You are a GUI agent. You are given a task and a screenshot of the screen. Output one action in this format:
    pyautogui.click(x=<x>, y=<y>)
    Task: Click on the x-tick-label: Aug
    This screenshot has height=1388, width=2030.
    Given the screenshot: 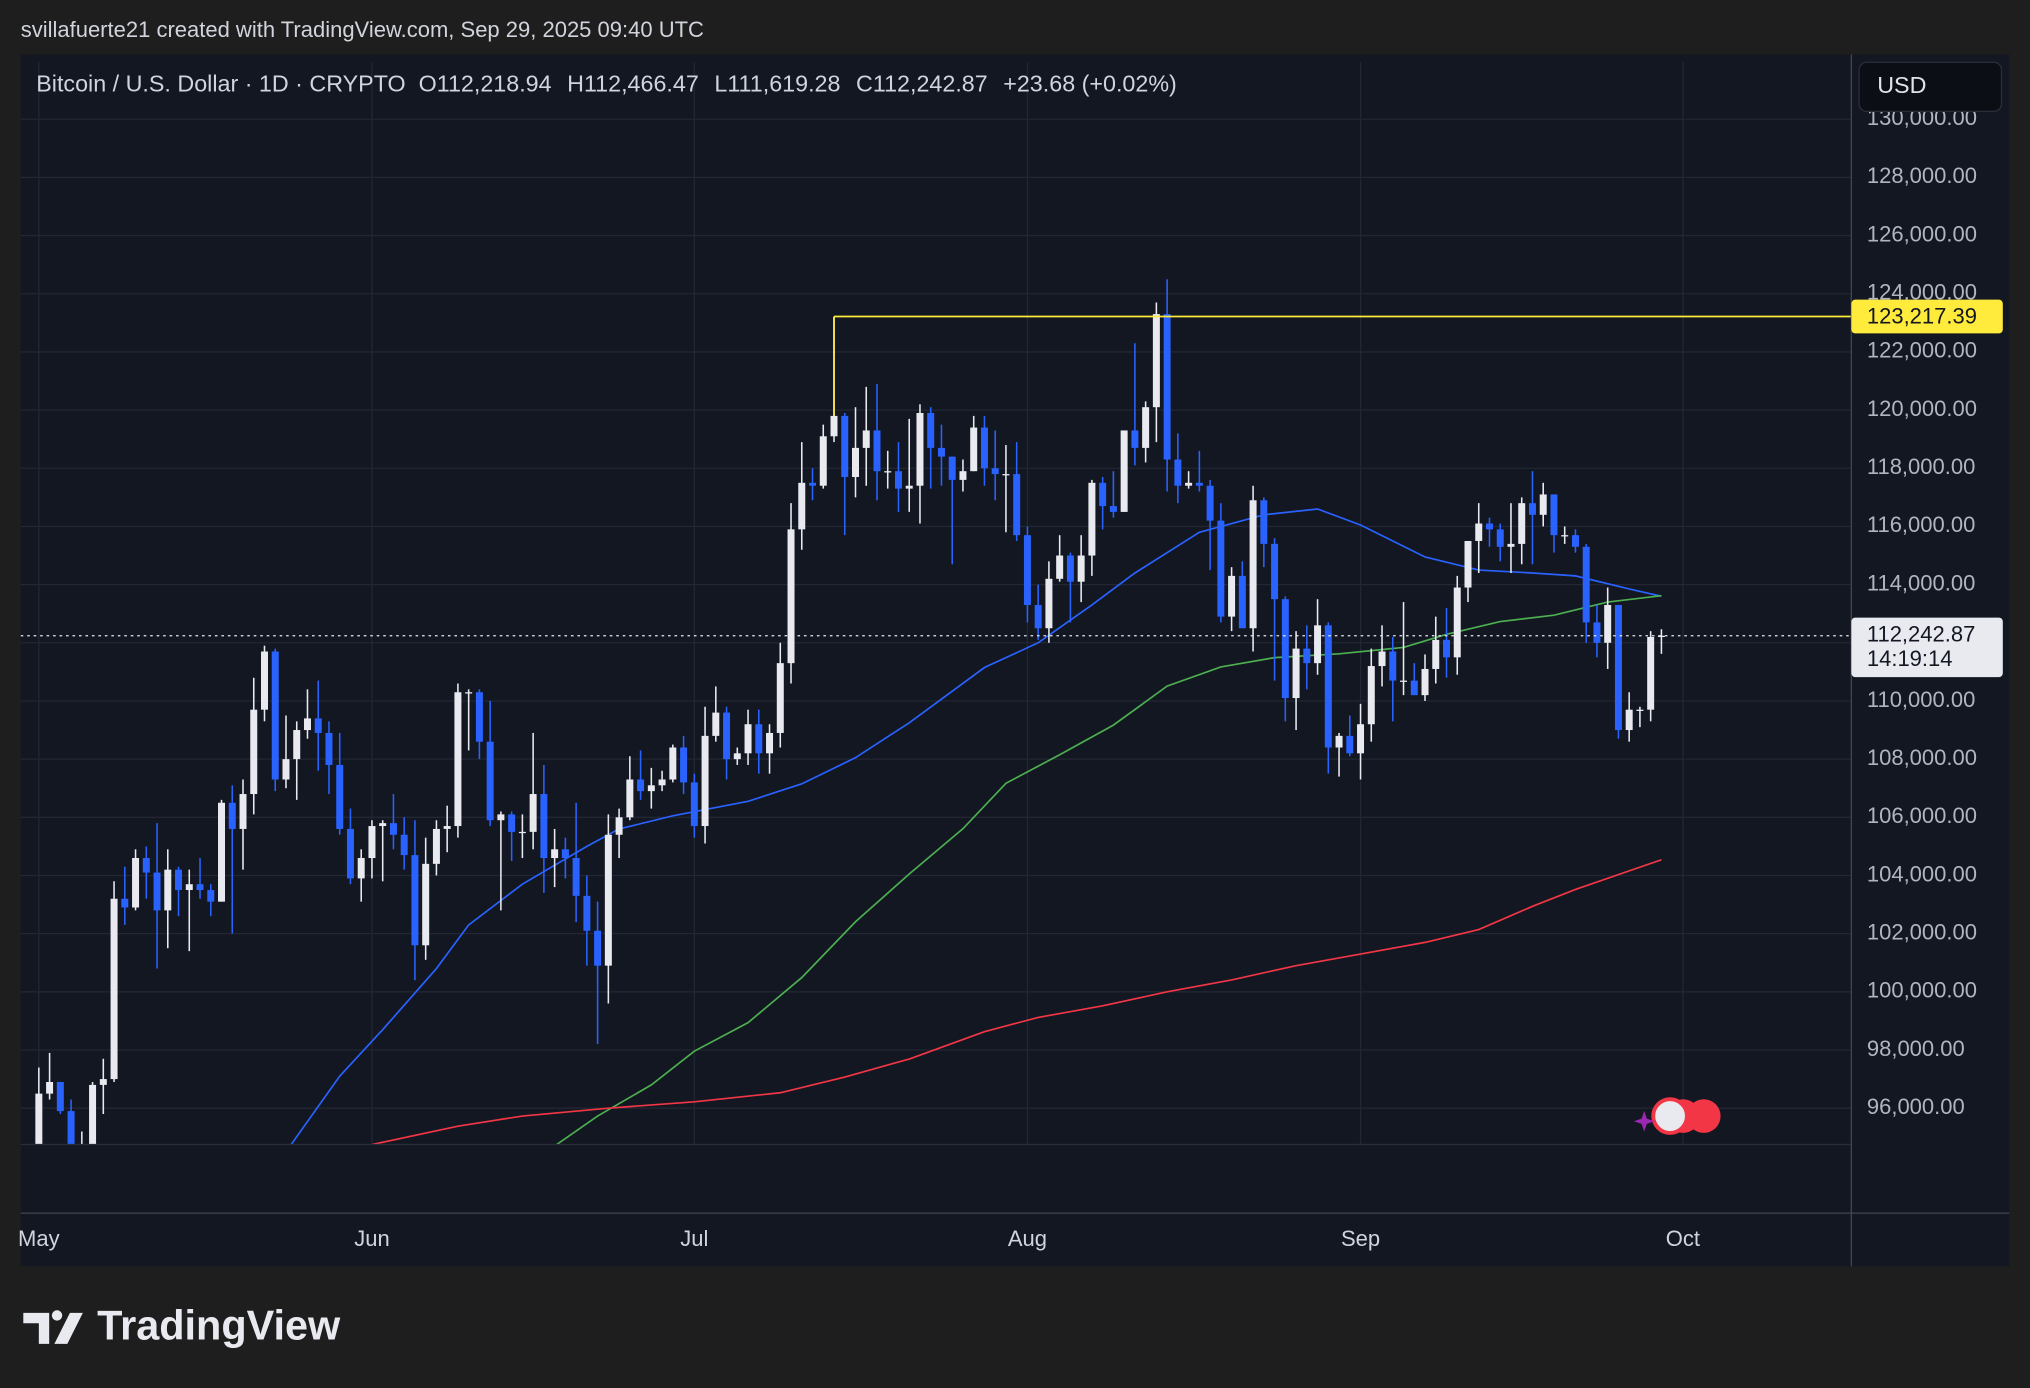 What is the action you would take?
    pyautogui.click(x=1027, y=1238)
    